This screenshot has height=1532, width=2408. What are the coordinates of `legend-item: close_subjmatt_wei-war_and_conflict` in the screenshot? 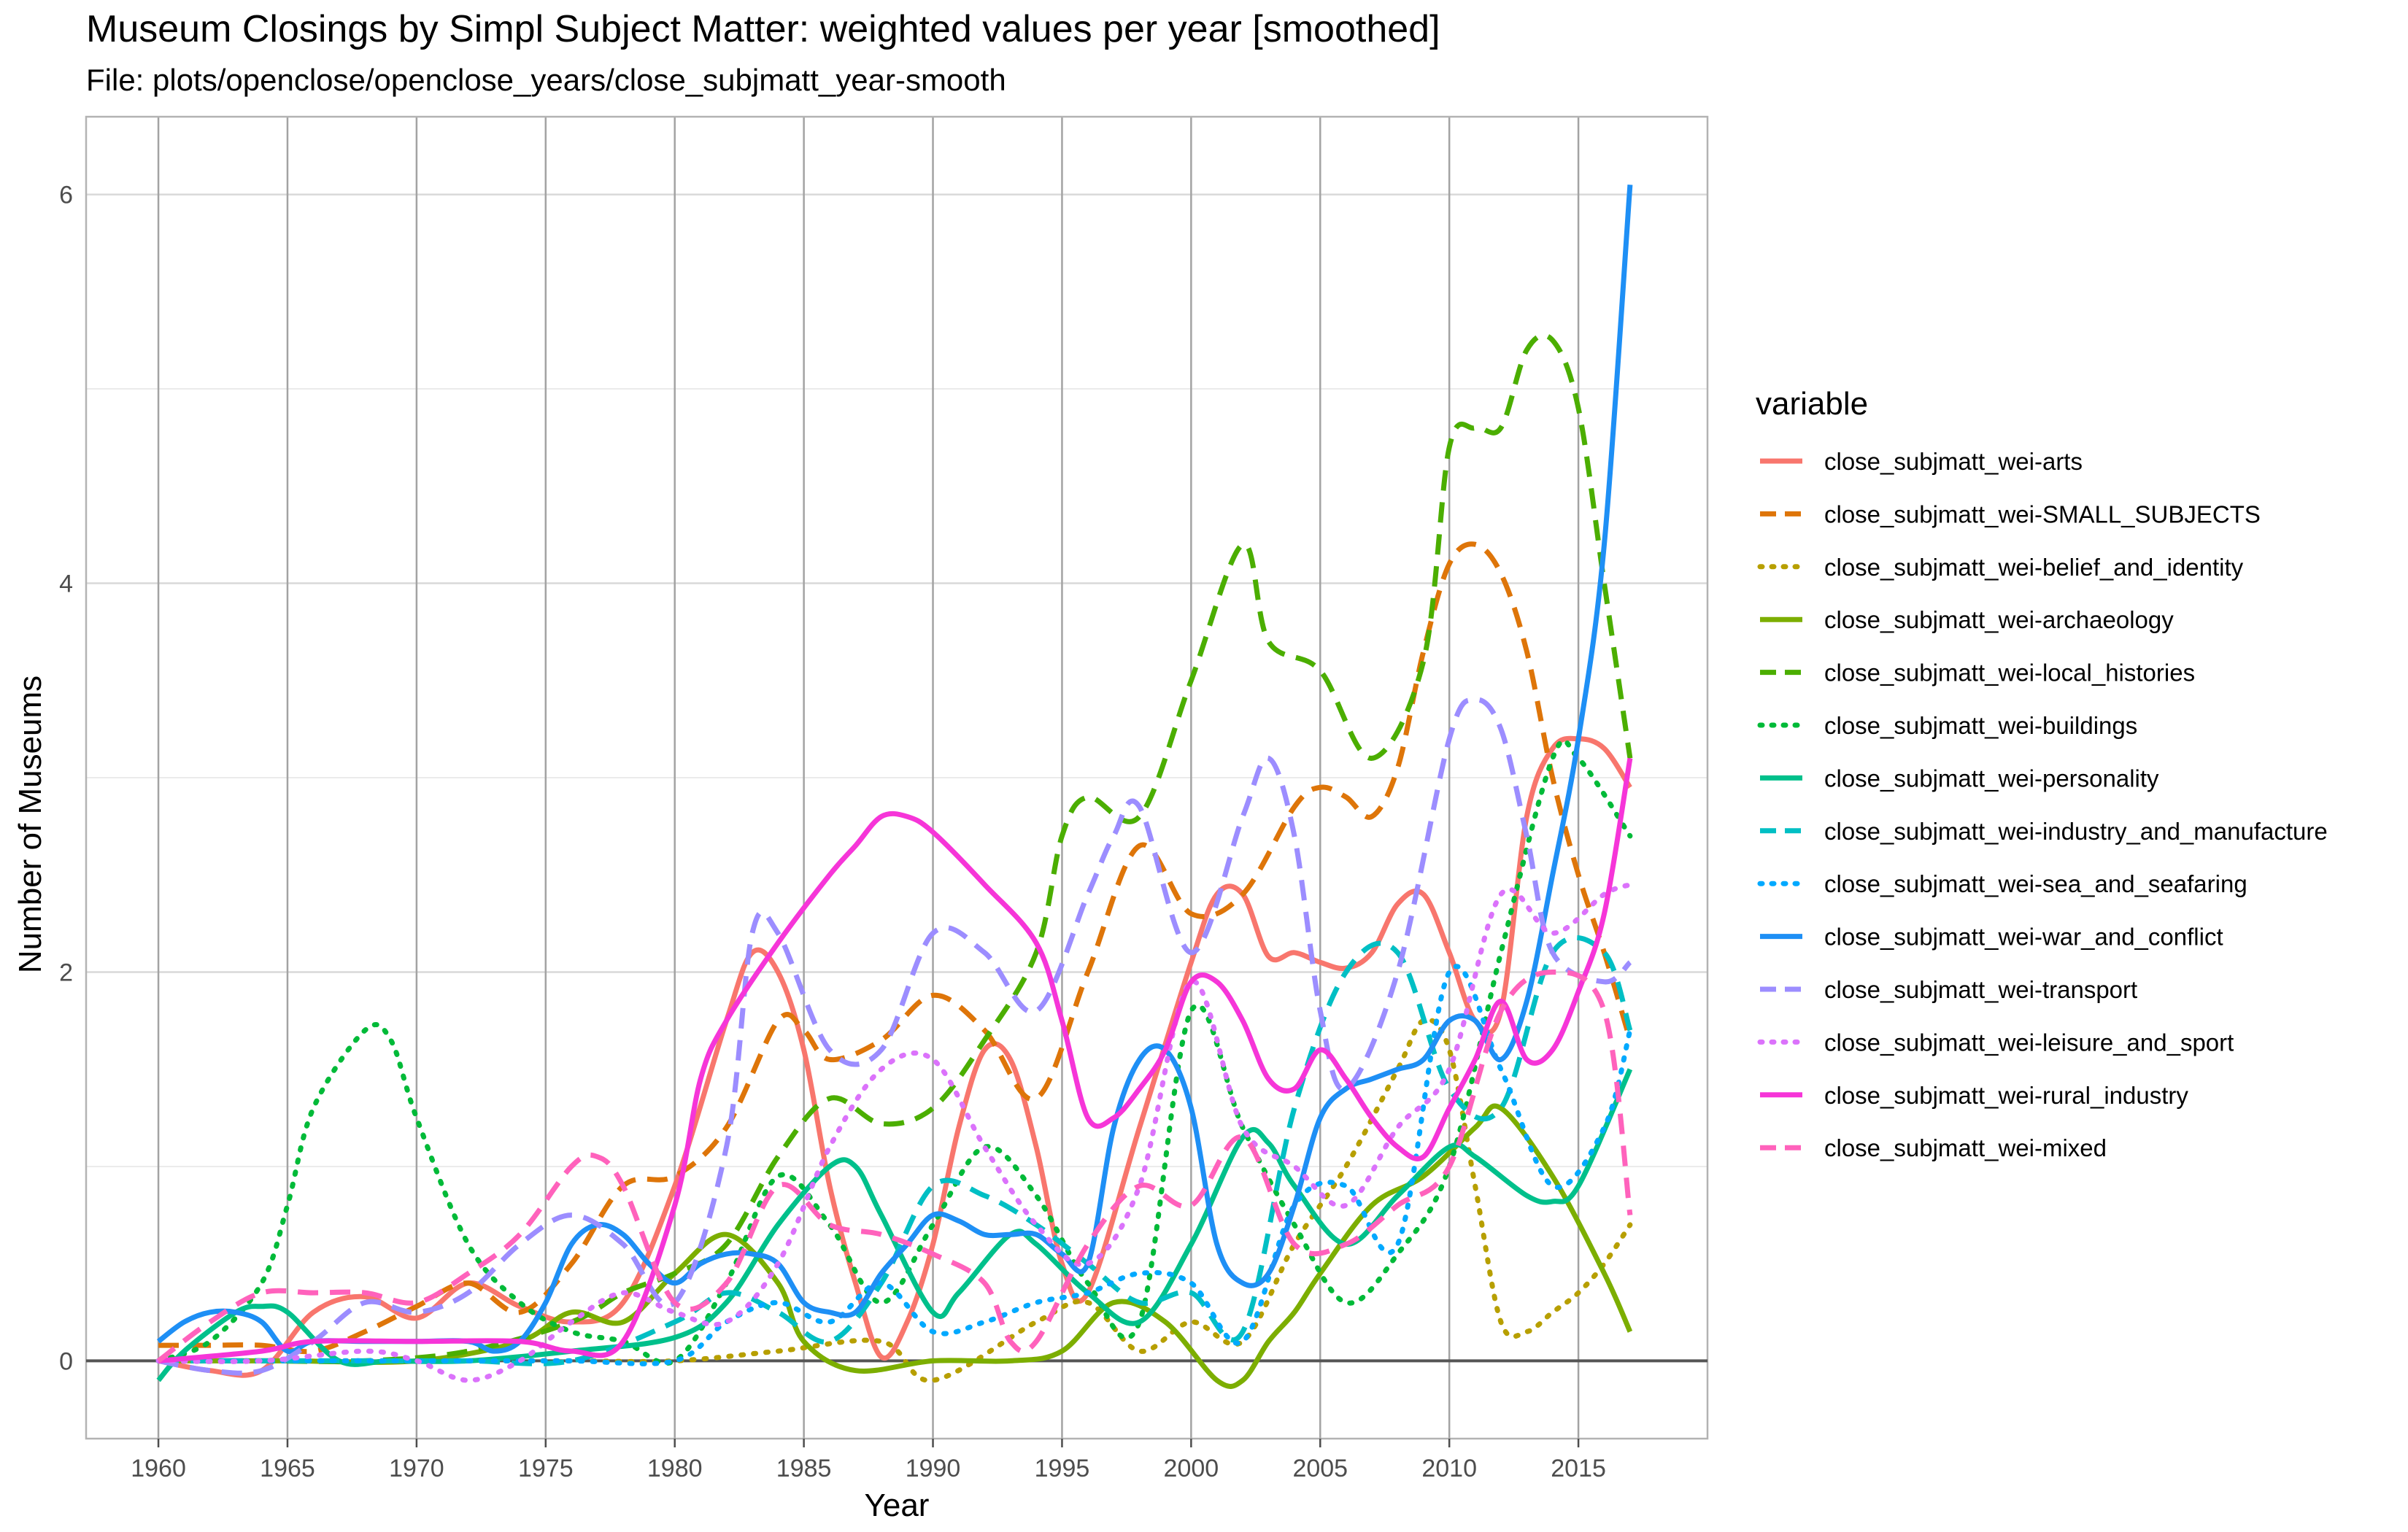 It's located at (1991, 937).